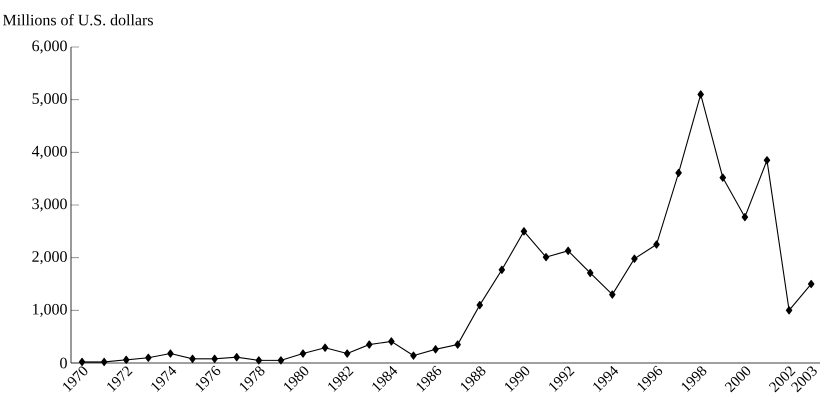  What do you see at coordinates (77, 20) in the screenshot?
I see `y-axis-title: Millions of U.S. dollars` at bounding box center [77, 20].